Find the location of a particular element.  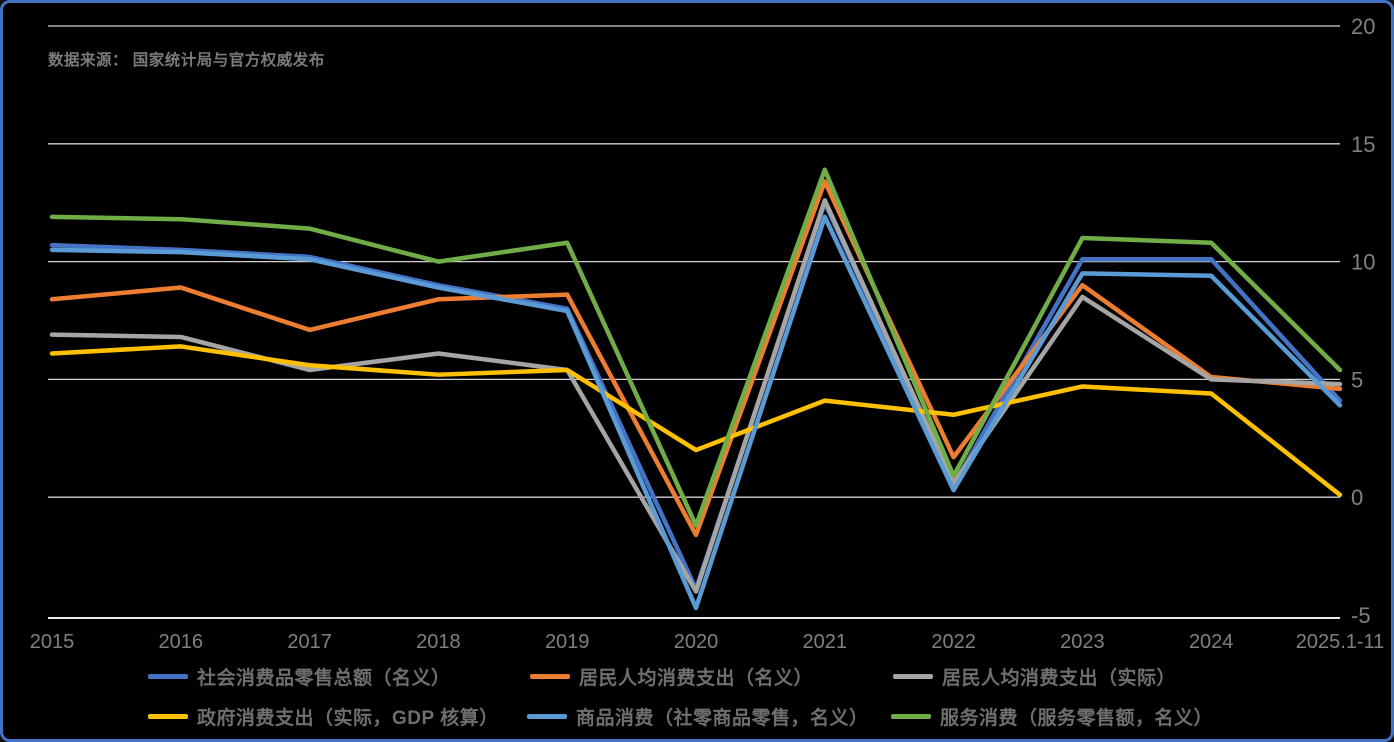

x-tick-label: 2016 is located at coordinates (181, 642).